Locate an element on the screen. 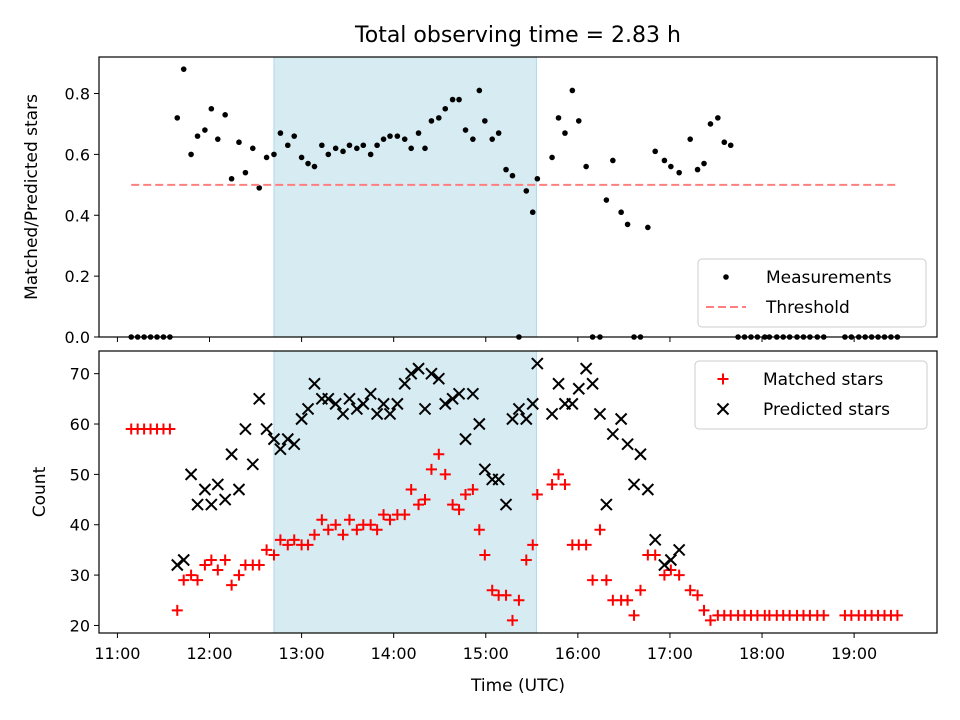  legend-plus-icon is located at coordinates (723, 379).